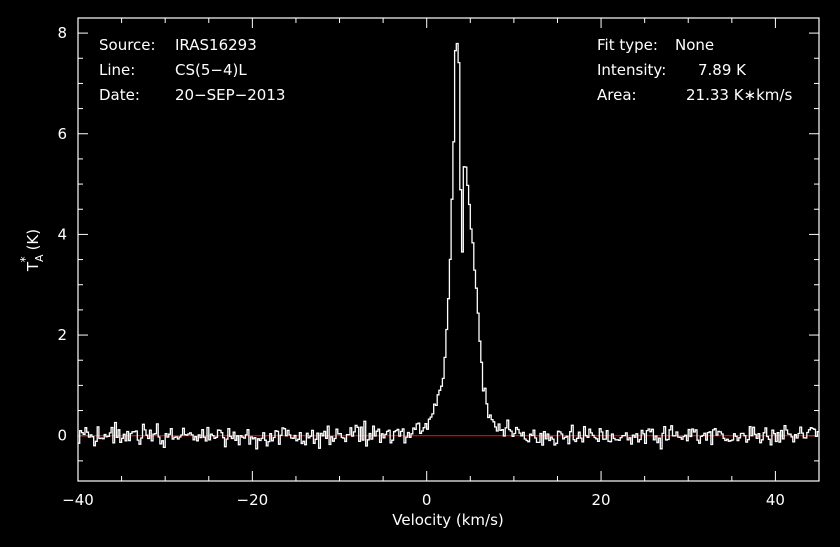  I want to click on y-axis-label: TA* (K), so click(32, 250).